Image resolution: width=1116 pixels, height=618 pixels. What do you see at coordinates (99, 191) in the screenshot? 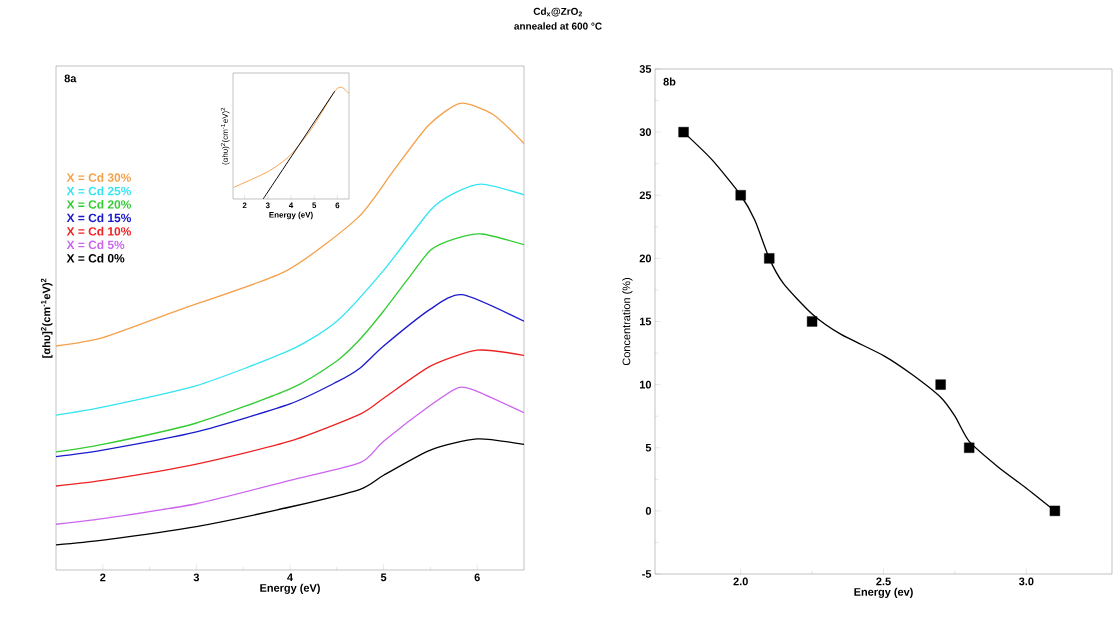
I see `text: X = Cd 25%` at bounding box center [99, 191].